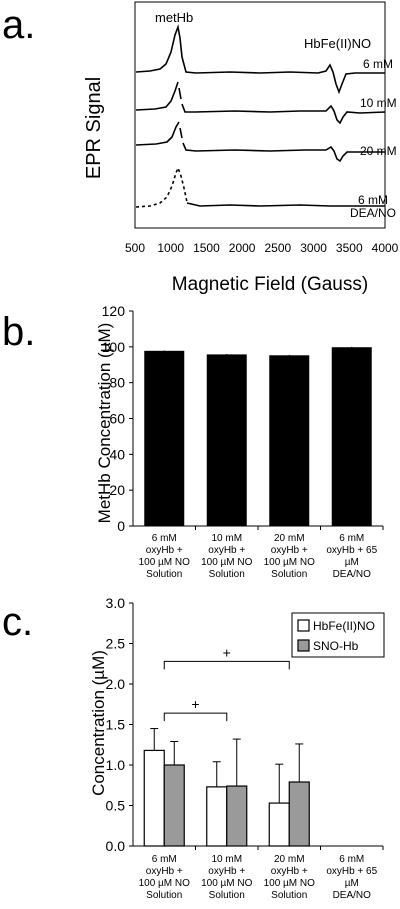  What do you see at coordinates (116, 684) in the screenshot?
I see `panel-c-y-tick-label: 2.0` at bounding box center [116, 684].